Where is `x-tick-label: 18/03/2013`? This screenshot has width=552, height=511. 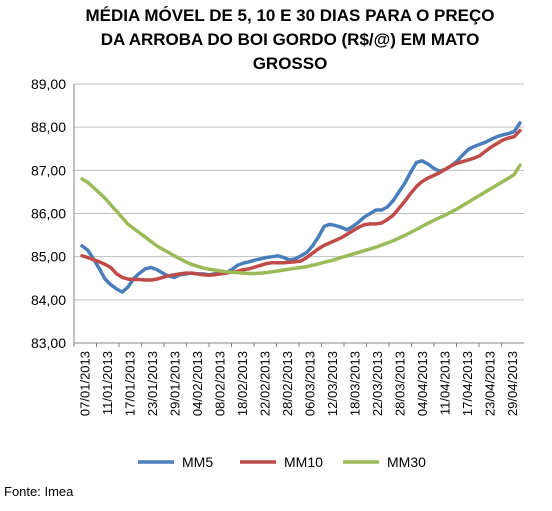 x-tick-label: 18/03/2013 is located at coordinates (354, 383).